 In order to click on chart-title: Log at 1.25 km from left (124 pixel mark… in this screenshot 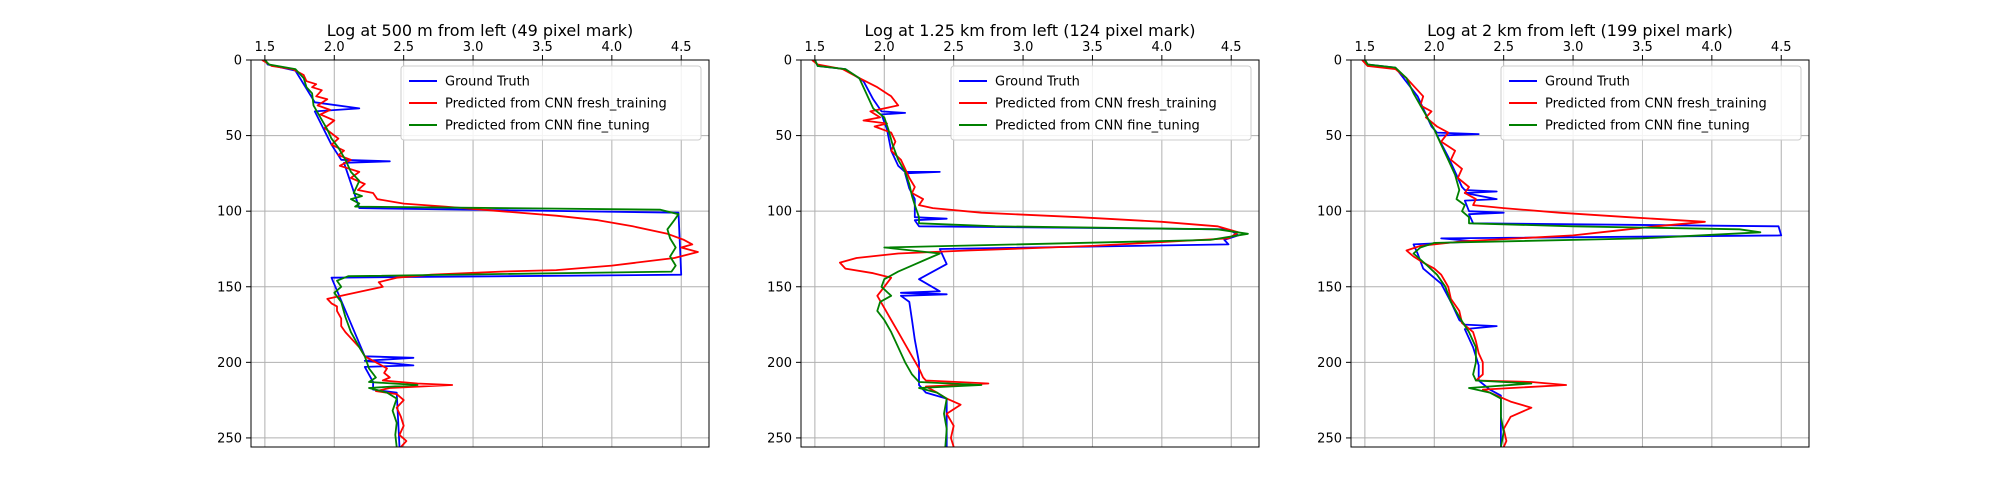, I will do `click(1029, 30)`.